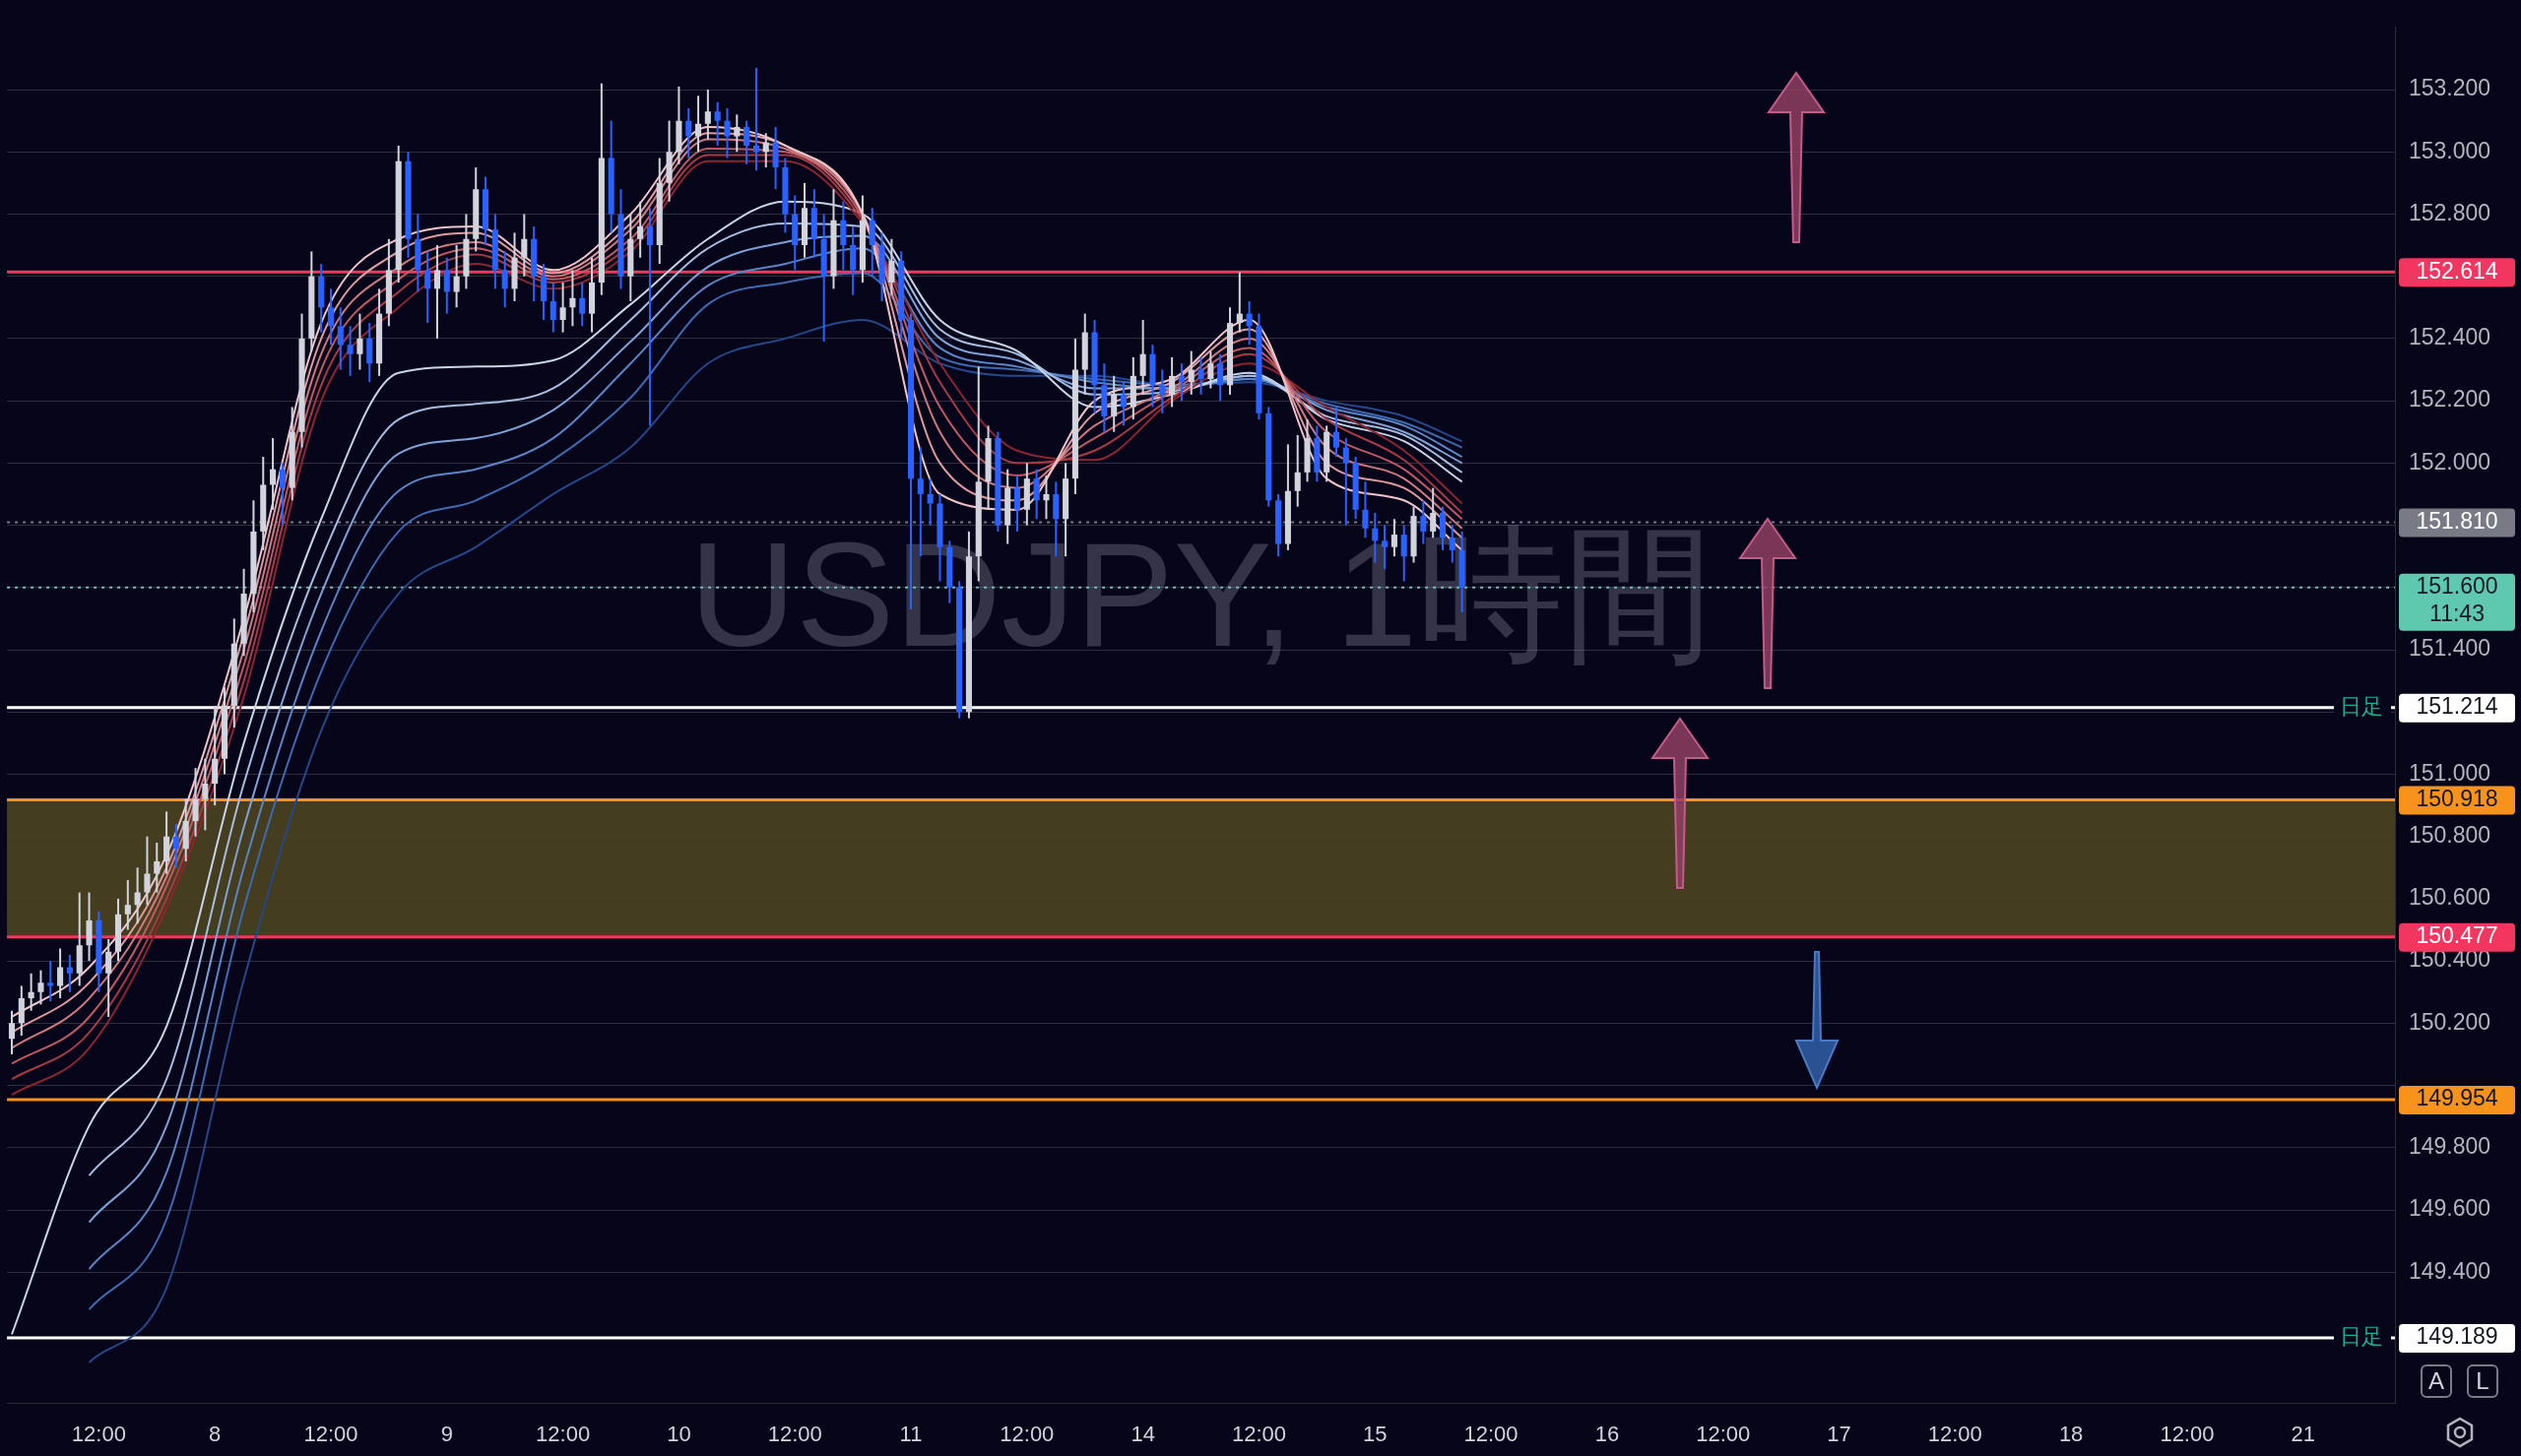 Image resolution: width=2521 pixels, height=1456 pixels. I want to click on y-tick-label: 153.200, so click(2450, 88).